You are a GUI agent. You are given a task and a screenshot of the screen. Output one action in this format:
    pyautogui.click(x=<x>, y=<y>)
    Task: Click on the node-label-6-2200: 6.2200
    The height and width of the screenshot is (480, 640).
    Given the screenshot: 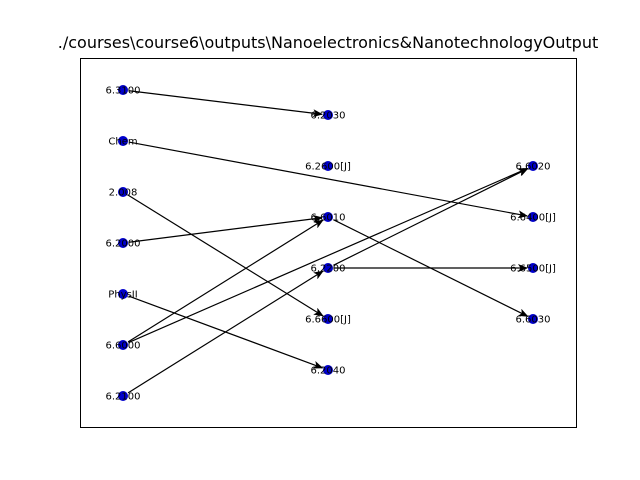 What is the action you would take?
    pyautogui.click(x=328, y=269)
    